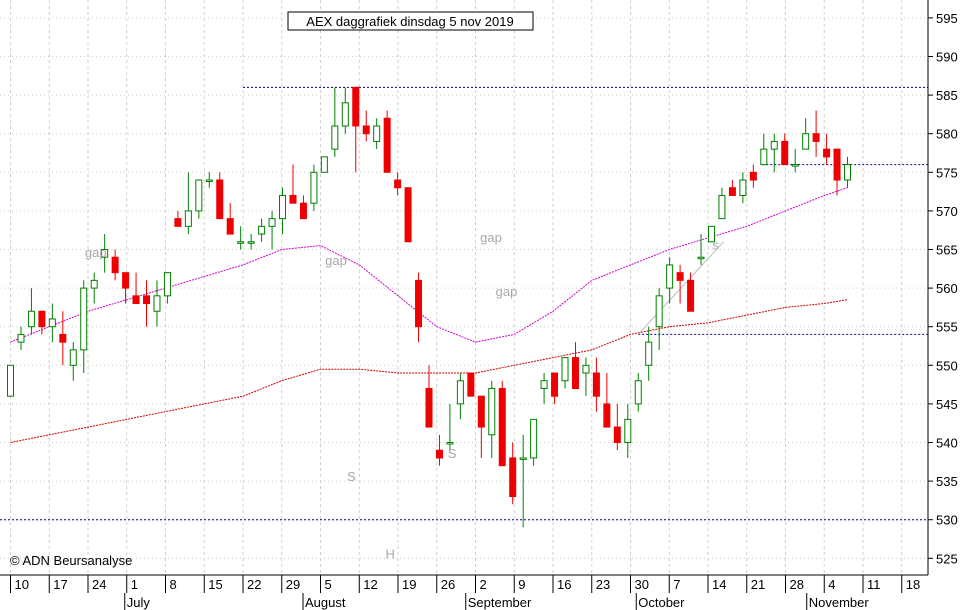 This screenshot has height=610, width=980. What do you see at coordinates (139, 602) in the screenshot?
I see `month-label: July` at bounding box center [139, 602].